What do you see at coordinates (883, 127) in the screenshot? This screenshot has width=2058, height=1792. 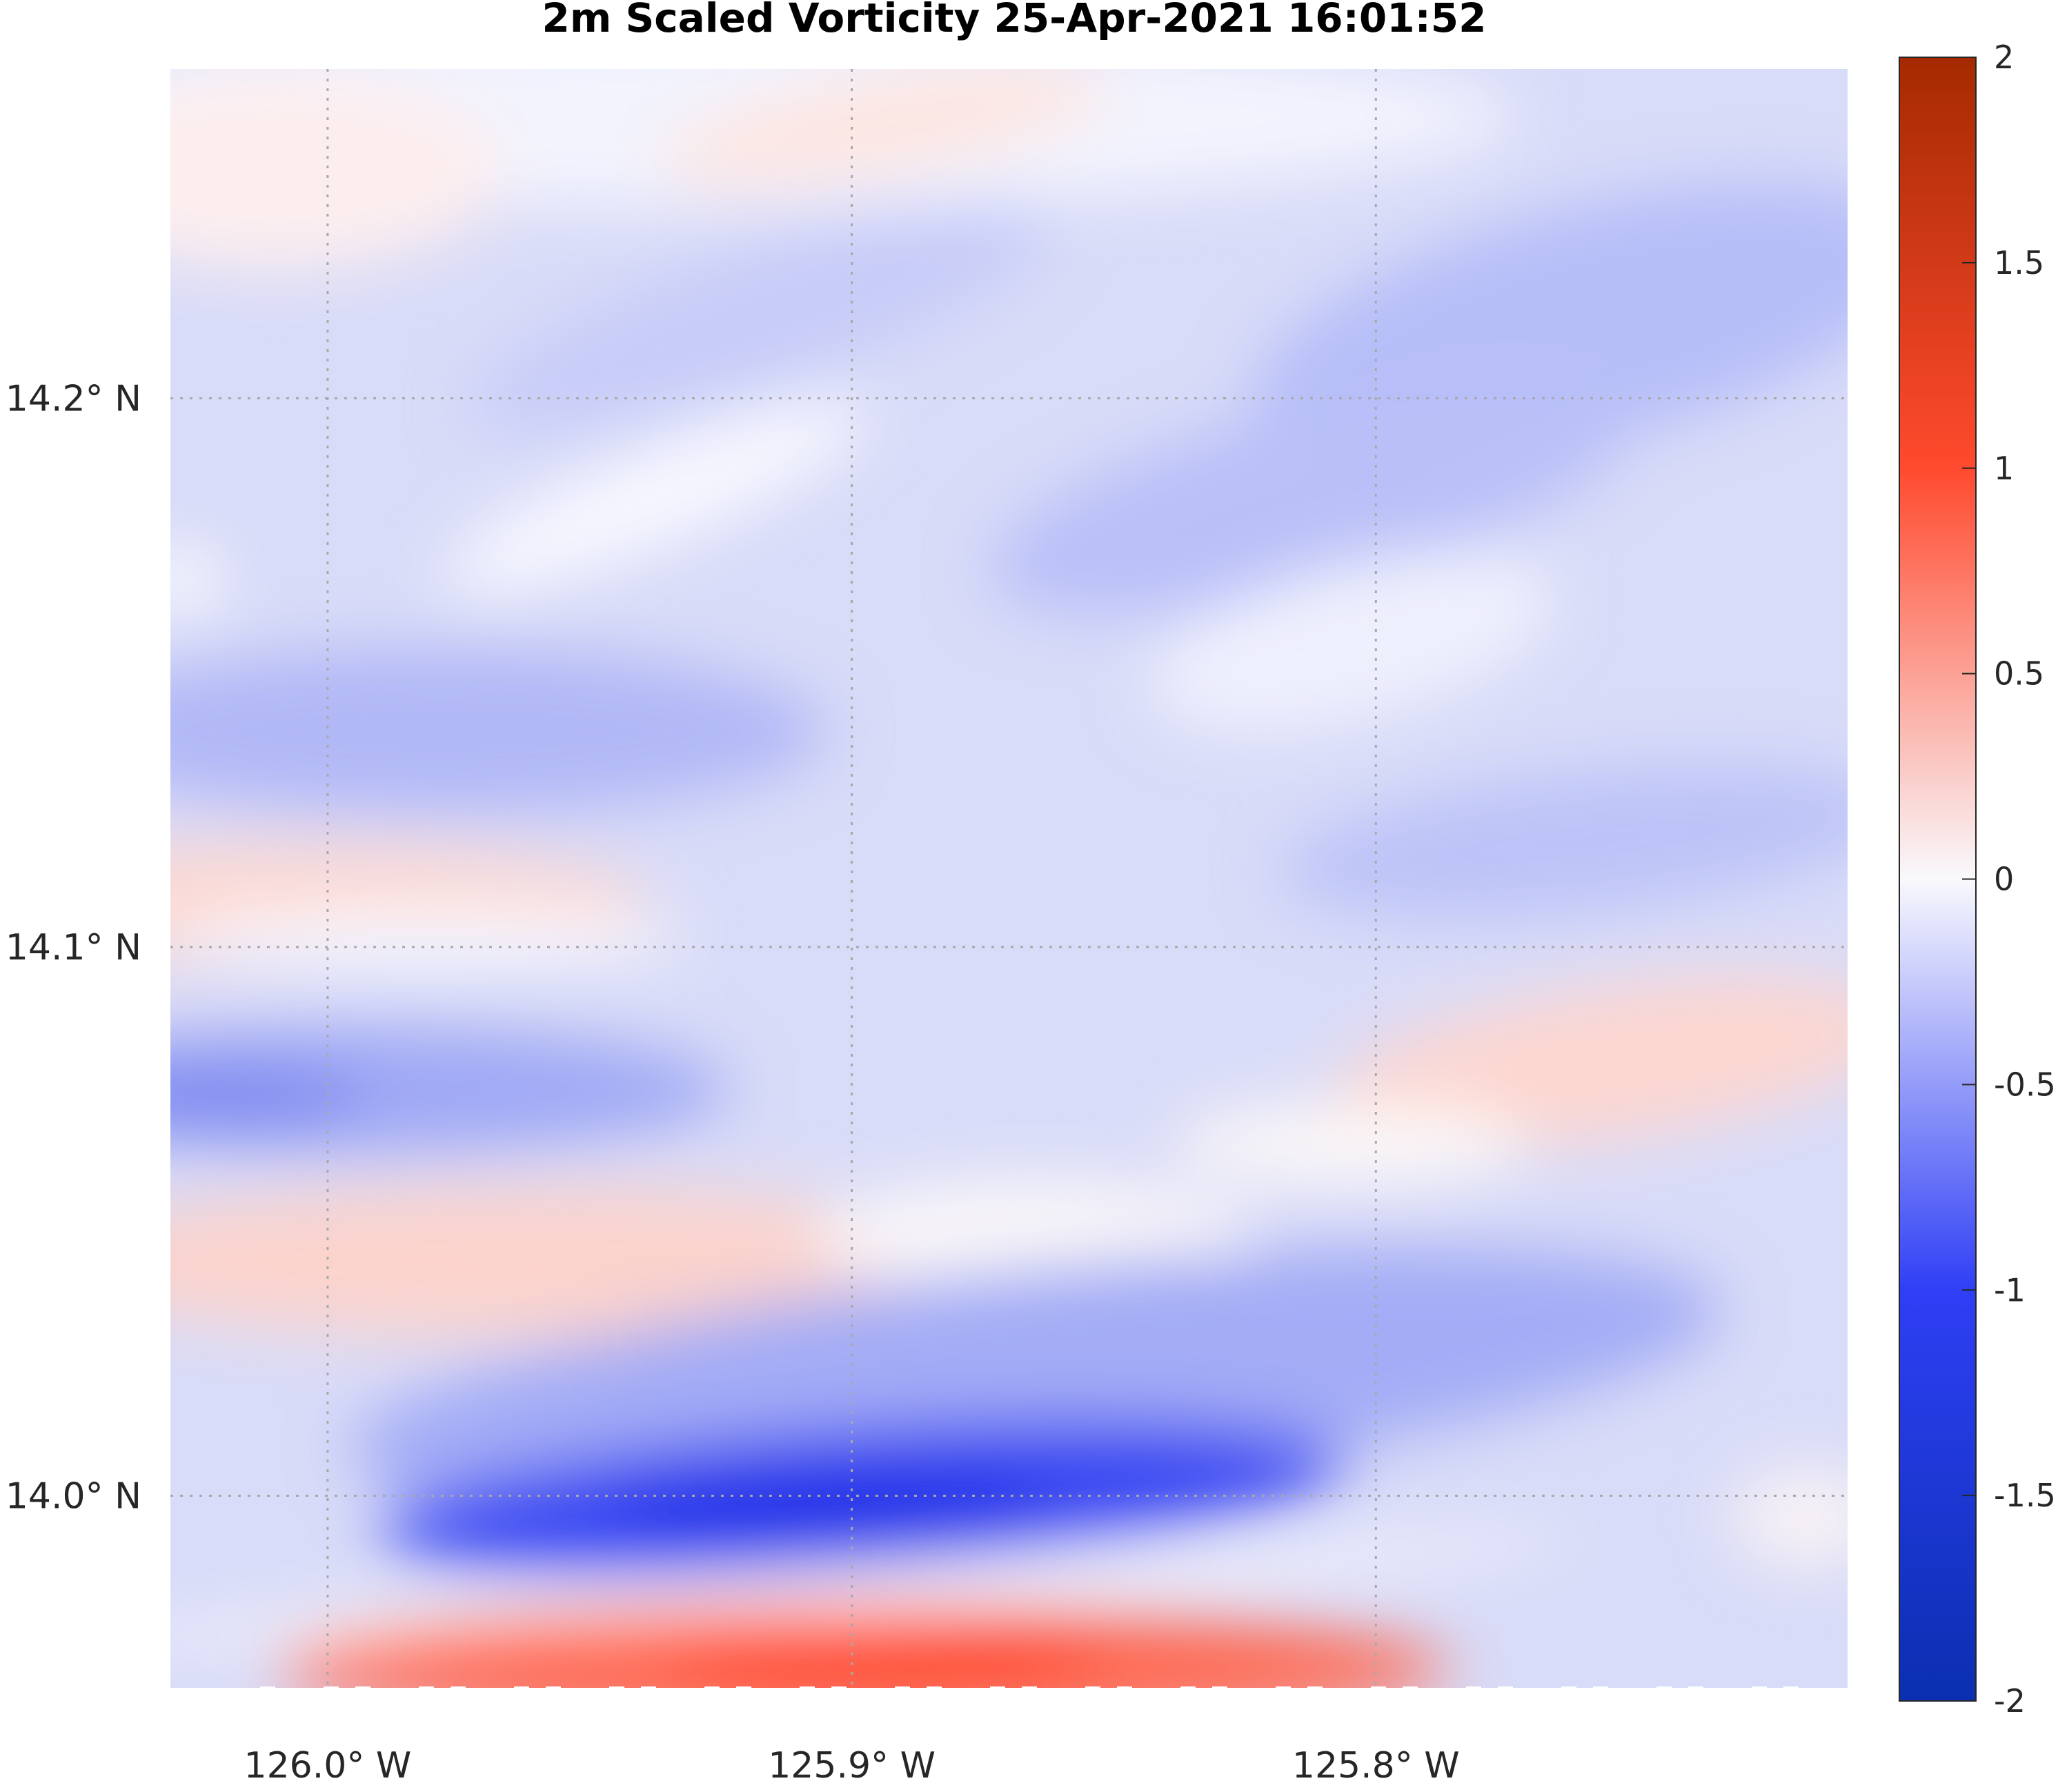 I see `field-pale-red-top` at bounding box center [883, 127].